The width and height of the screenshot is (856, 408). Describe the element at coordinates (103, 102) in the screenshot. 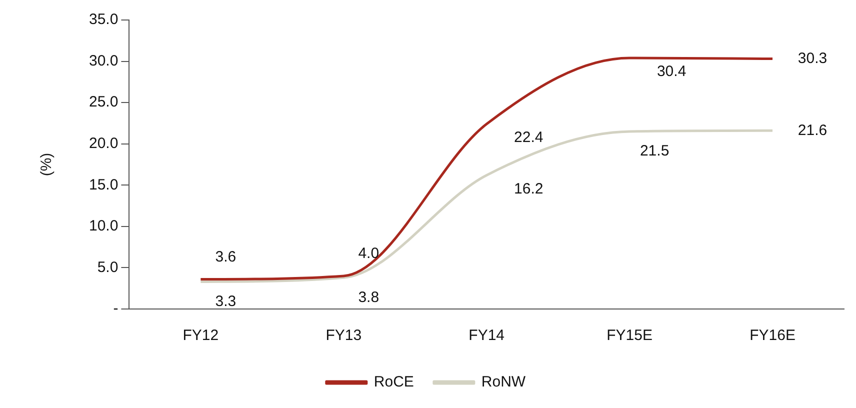

I see `y-tick-label: 25.0` at that location.